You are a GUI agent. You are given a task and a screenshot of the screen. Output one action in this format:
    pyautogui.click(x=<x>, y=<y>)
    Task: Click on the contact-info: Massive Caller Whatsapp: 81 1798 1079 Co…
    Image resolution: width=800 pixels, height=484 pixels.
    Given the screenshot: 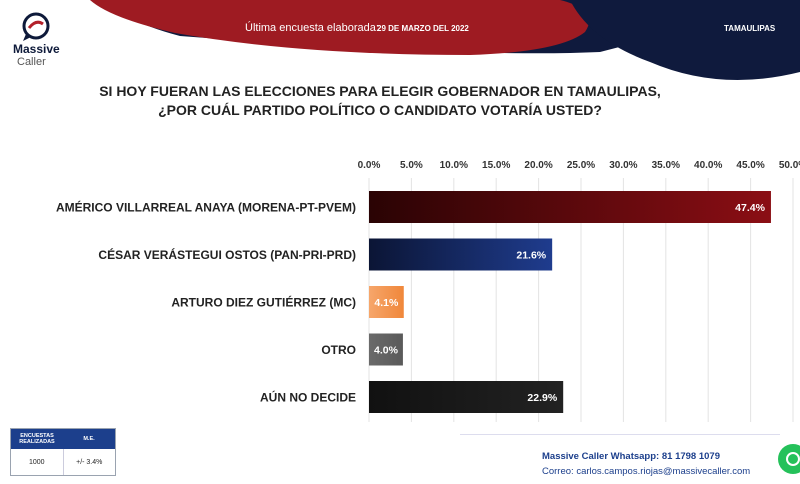 What is the action you would take?
    pyautogui.click(x=646, y=464)
    